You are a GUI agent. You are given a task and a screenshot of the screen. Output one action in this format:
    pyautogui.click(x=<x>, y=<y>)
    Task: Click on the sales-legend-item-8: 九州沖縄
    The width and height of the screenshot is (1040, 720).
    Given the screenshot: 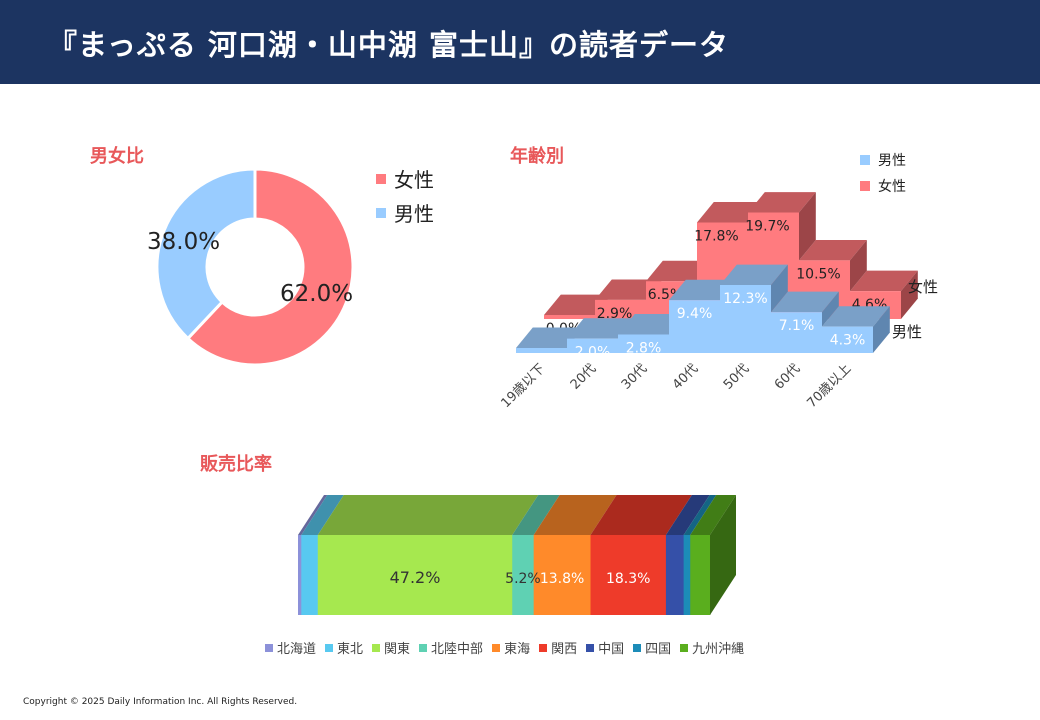 What is the action you would take?
    pyautogui.click(x=712, y=647)
    